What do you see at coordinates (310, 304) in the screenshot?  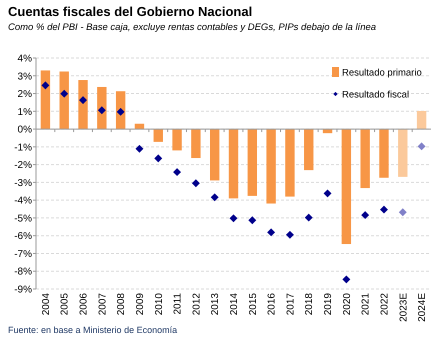 I see `x-tick-label: 2018` at bounding box center [310, 304].